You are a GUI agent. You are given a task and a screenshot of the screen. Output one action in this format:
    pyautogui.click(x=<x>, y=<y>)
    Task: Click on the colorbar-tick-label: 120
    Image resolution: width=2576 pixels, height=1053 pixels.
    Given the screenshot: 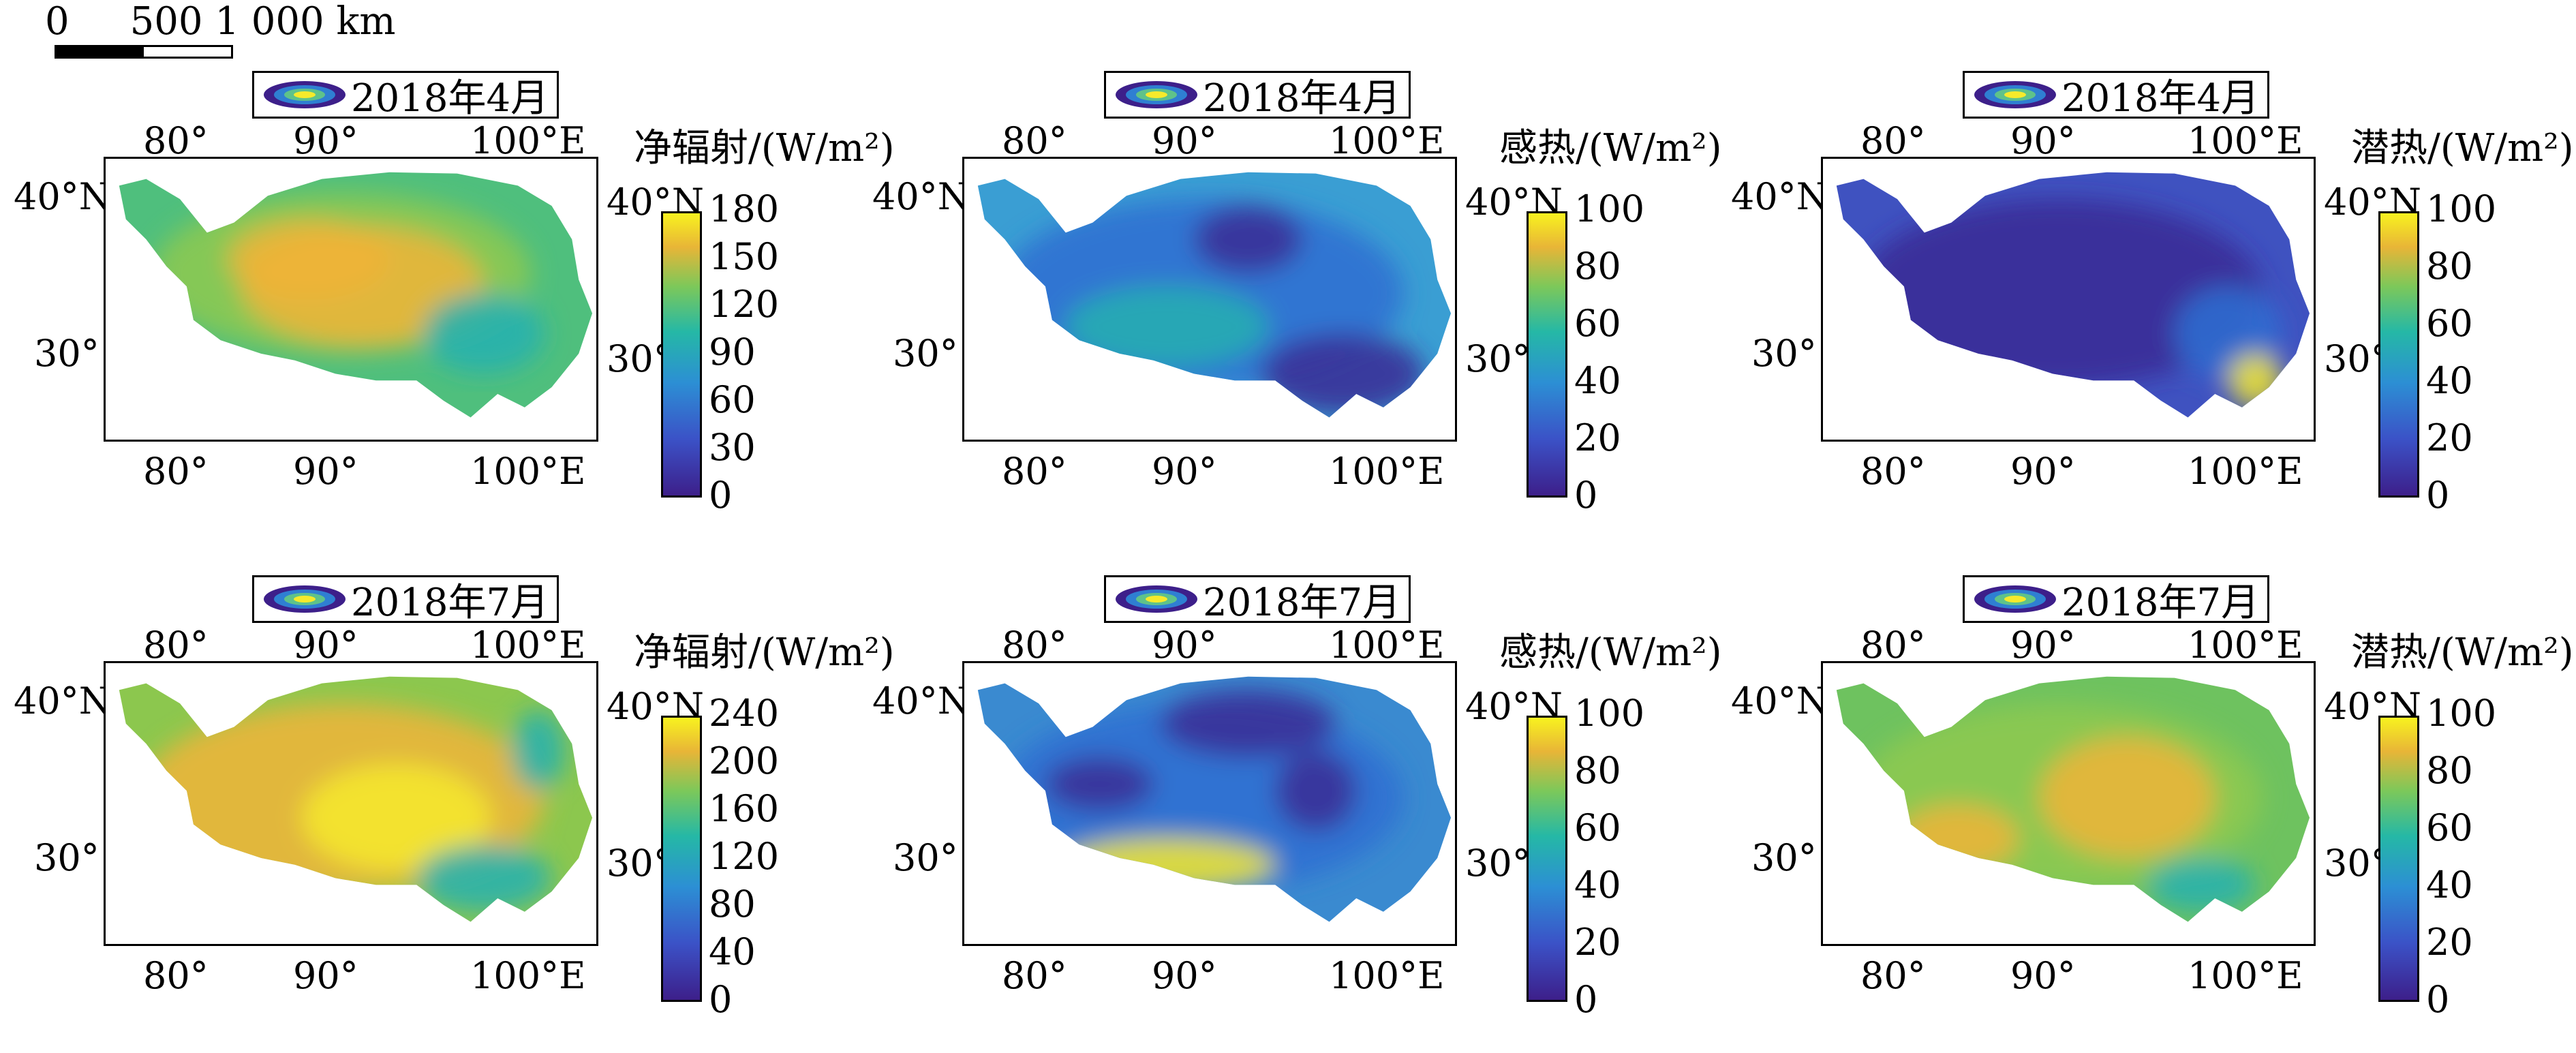 What is the action you would take?
    pyautogui.click(x=744, y=304)
    